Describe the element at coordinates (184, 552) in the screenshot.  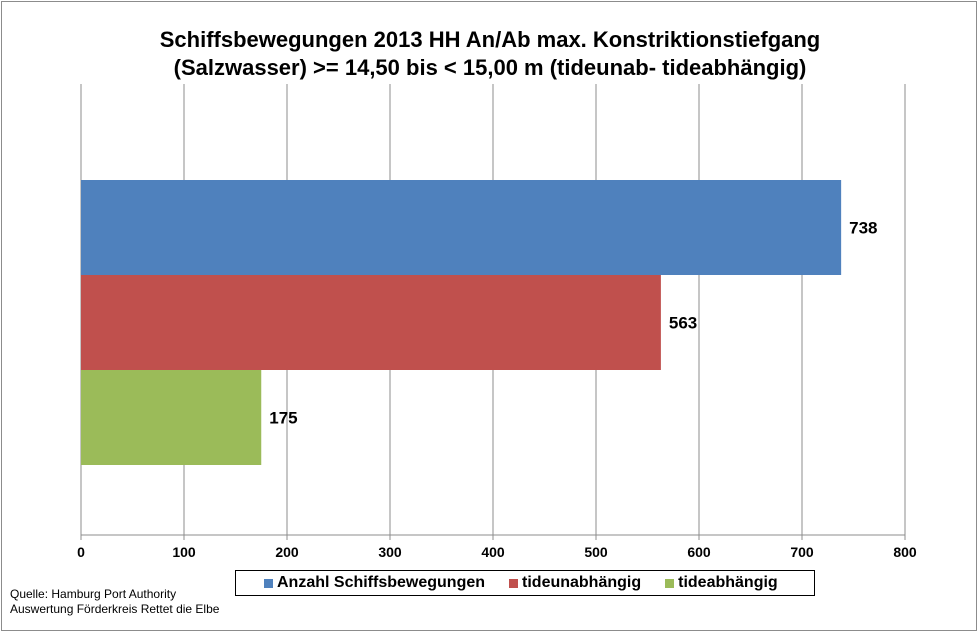
I see `x-tick-label: 100` at that location.